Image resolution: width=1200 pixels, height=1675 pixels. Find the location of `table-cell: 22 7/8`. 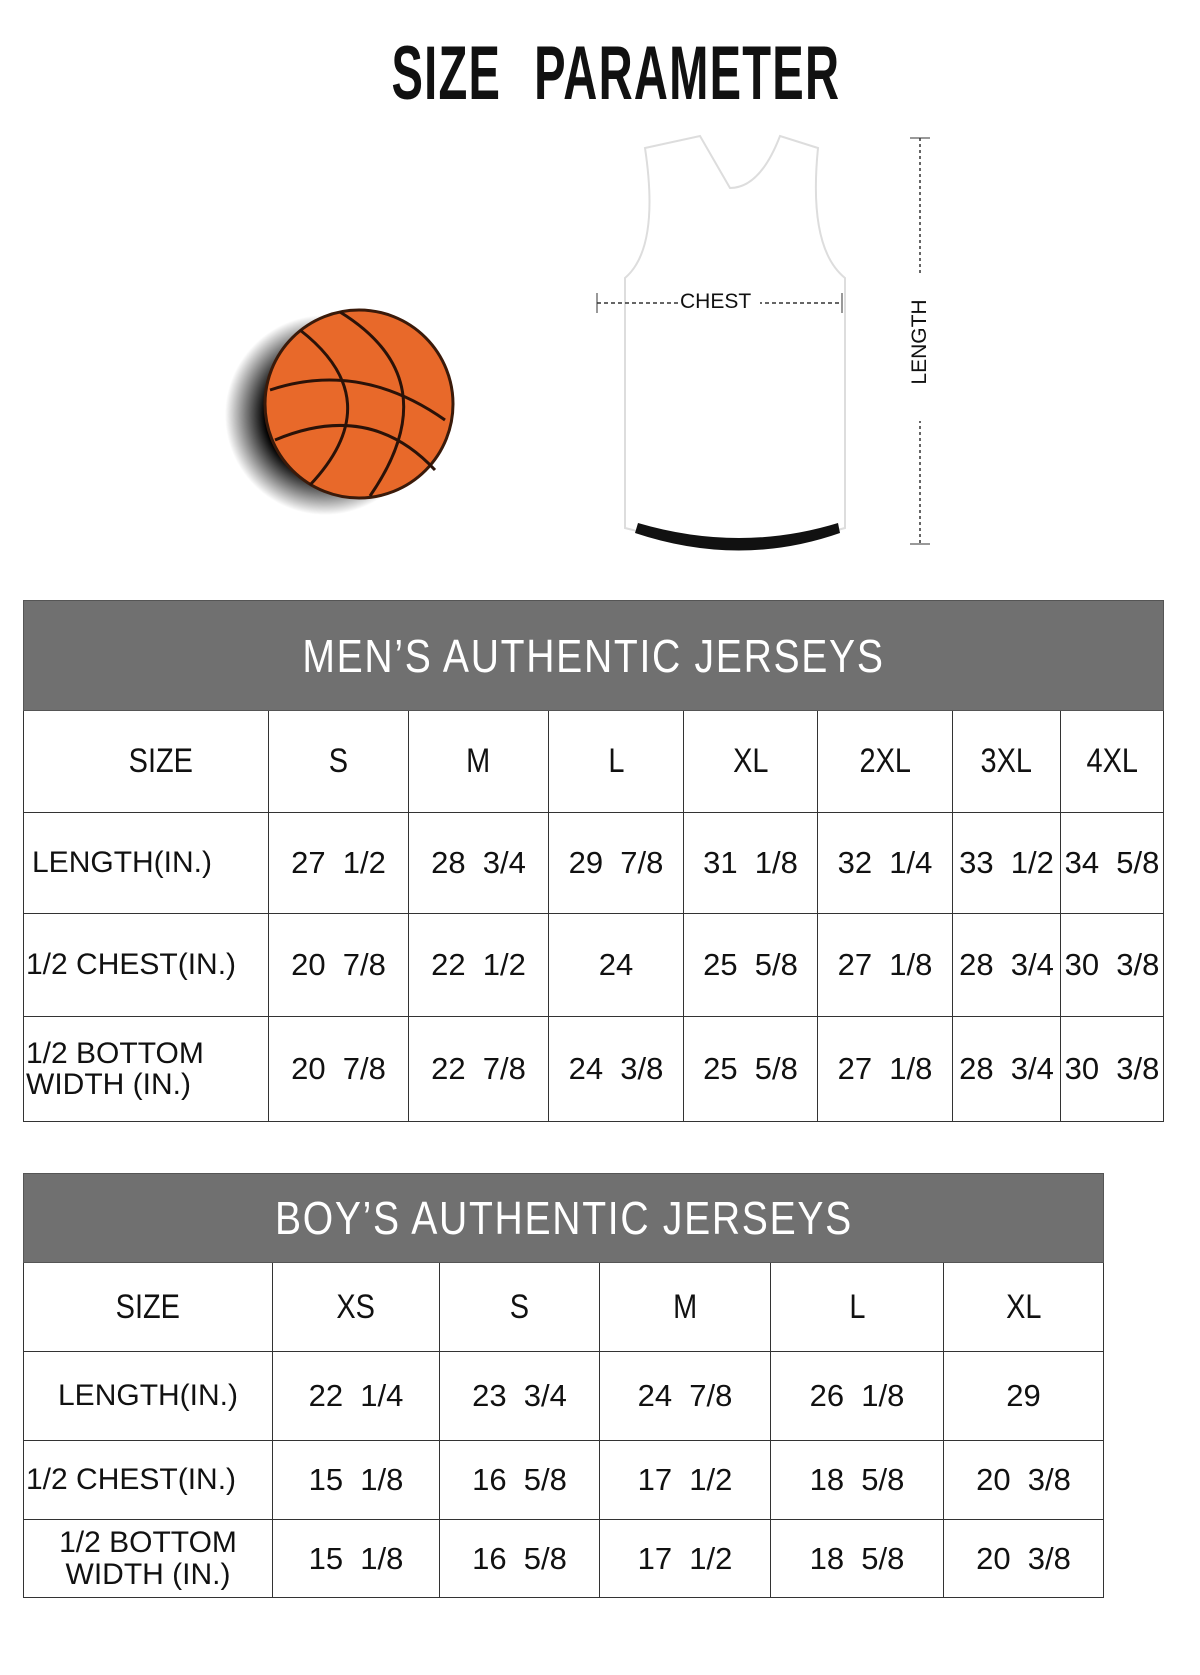

table-cell: 22 7/8 is located at coordinates (478, 1069).